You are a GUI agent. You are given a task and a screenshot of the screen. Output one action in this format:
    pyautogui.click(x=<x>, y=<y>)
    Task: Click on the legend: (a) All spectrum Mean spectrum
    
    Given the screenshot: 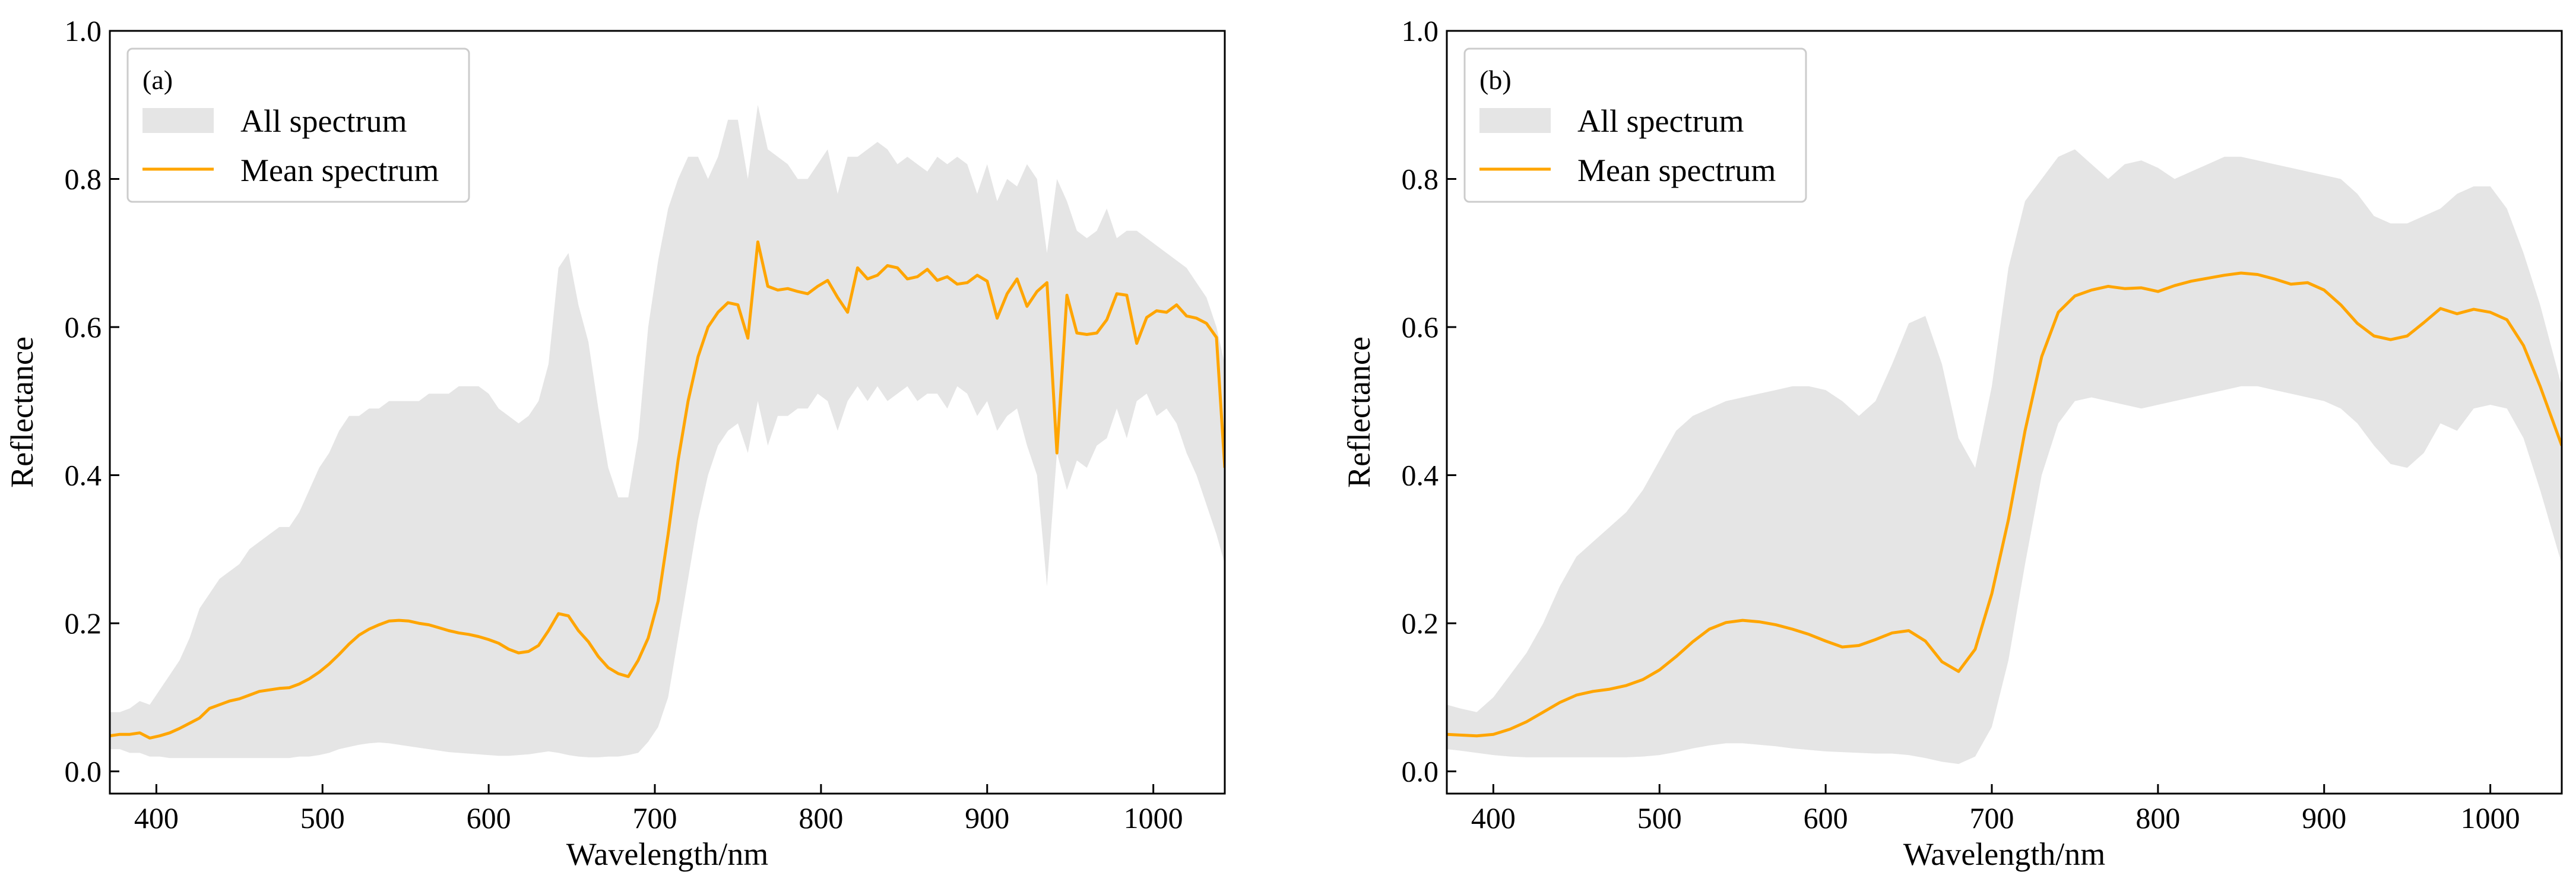 What is the action you would take?
    pyautogui.click(x=298, y=125)
    